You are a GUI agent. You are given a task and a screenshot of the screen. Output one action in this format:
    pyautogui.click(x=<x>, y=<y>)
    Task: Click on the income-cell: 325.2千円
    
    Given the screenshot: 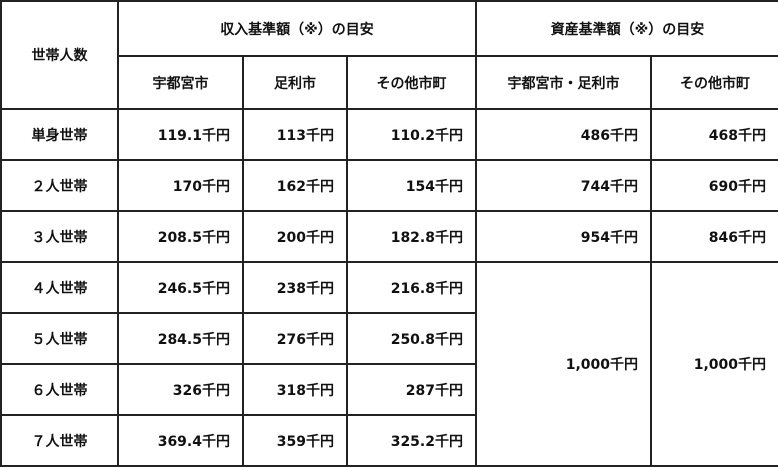 What is the action you would take?
    pyautogui.click(x=411, y=440)
    